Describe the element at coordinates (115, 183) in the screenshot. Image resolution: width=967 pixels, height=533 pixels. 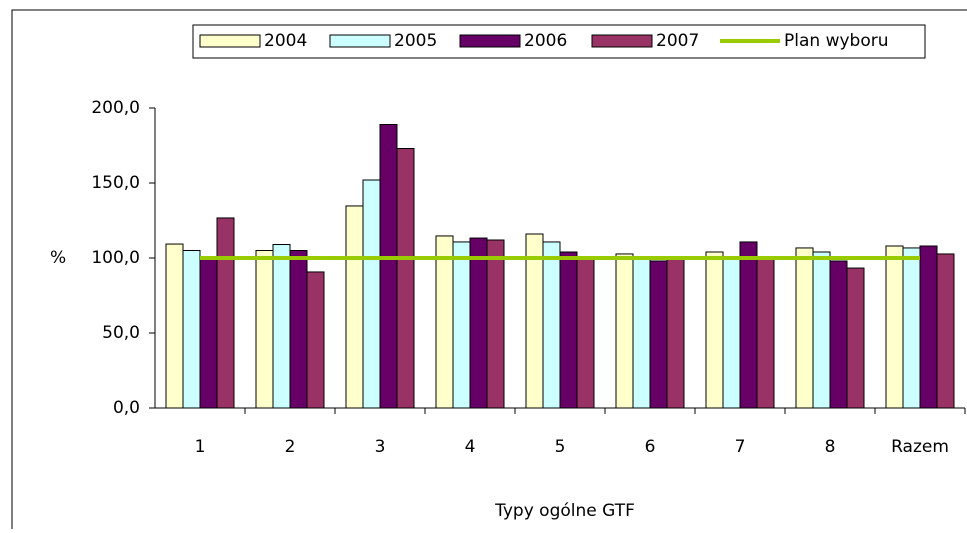
I see `y-tick-label: 150,0` at that location.